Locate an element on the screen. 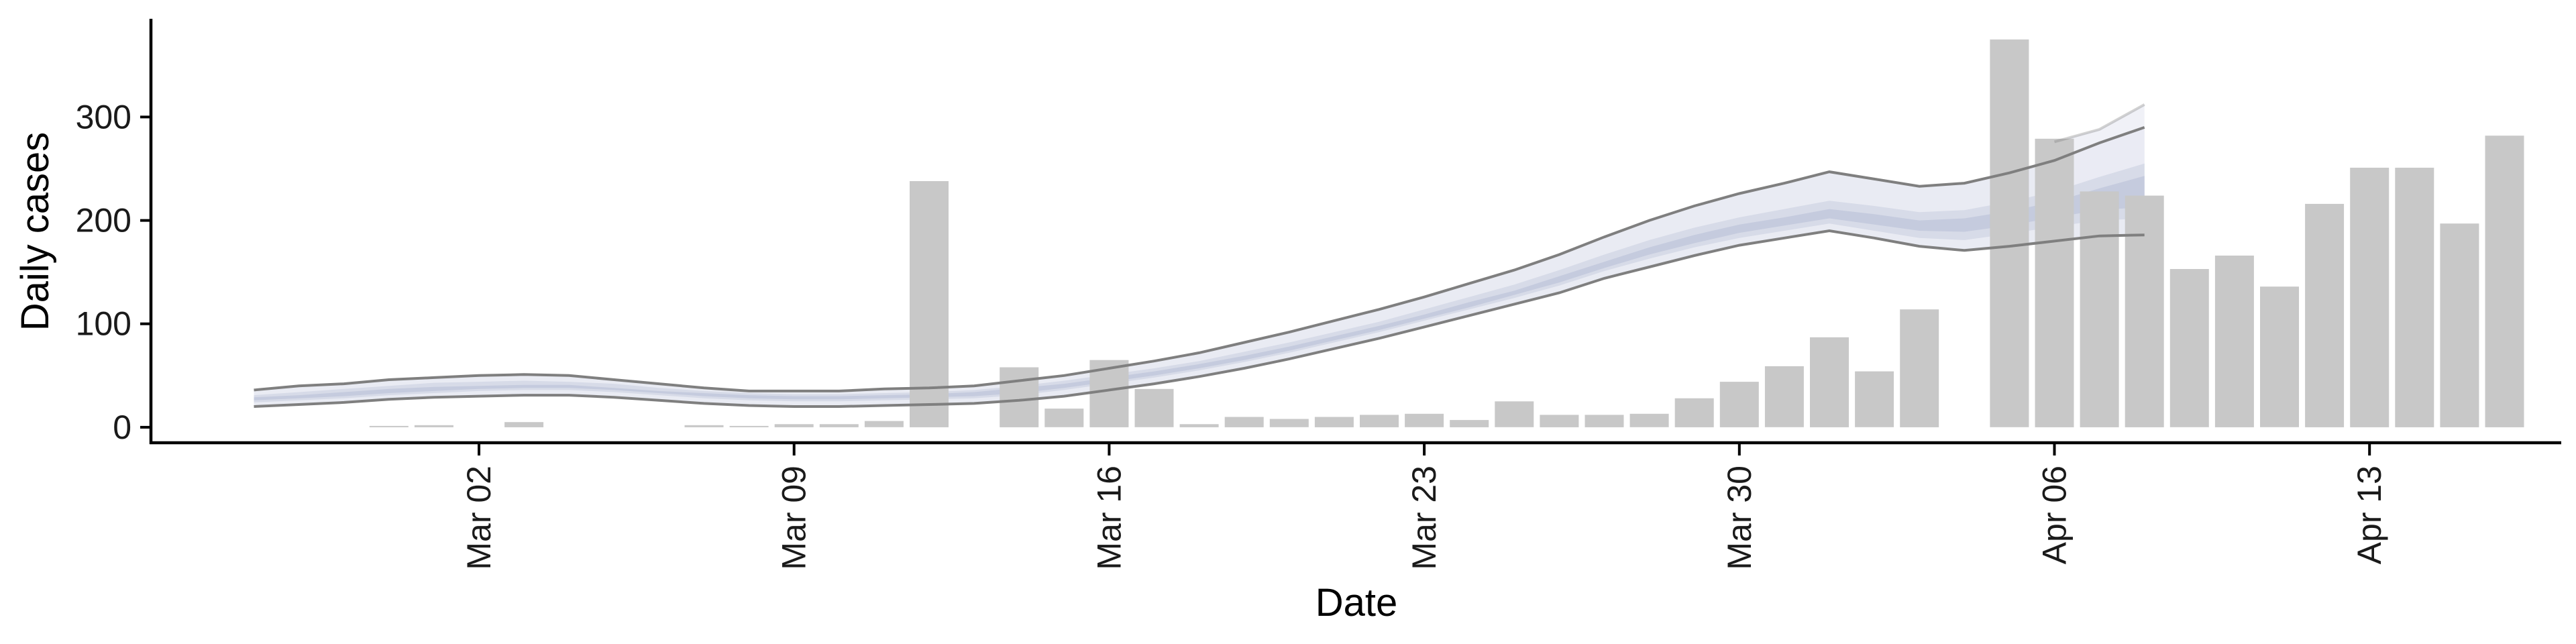 This screenshot has width=2576, height=644. y-tick-label: 200 is located at coordinates (103, 220).